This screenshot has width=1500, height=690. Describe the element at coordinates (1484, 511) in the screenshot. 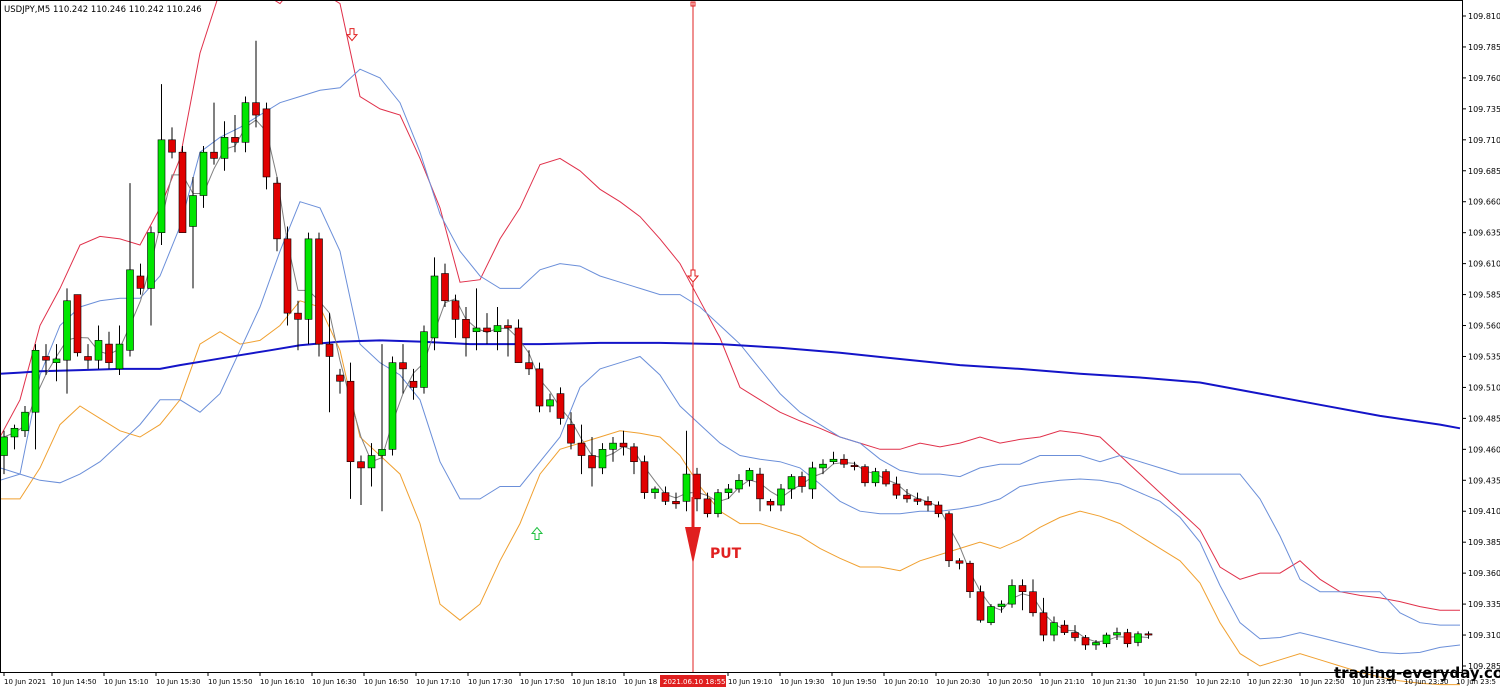

I see `y-tick-label: 109.410` at that location.